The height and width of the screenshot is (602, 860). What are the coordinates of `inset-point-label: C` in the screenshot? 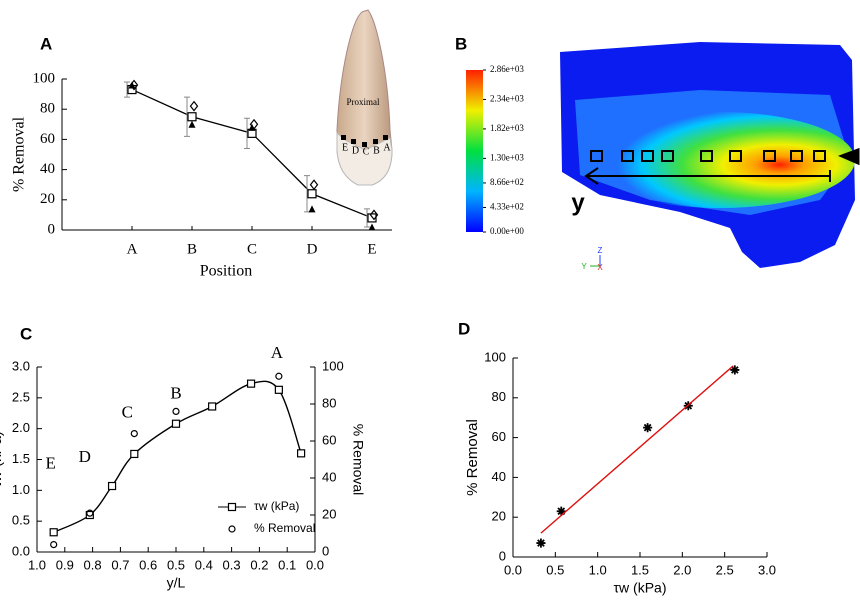 It's located at (366, 151).